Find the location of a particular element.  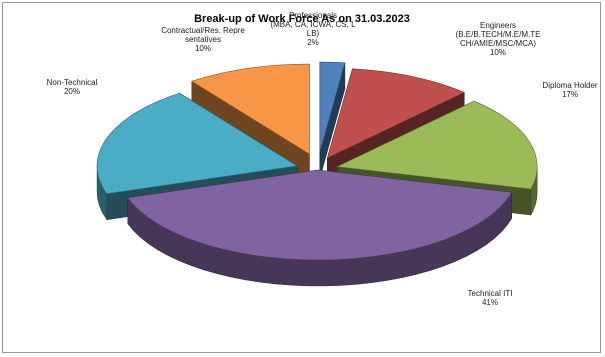

chart-title: Break-up of Work Force As on 31.03.2023 is located at coordinates (302, 19).